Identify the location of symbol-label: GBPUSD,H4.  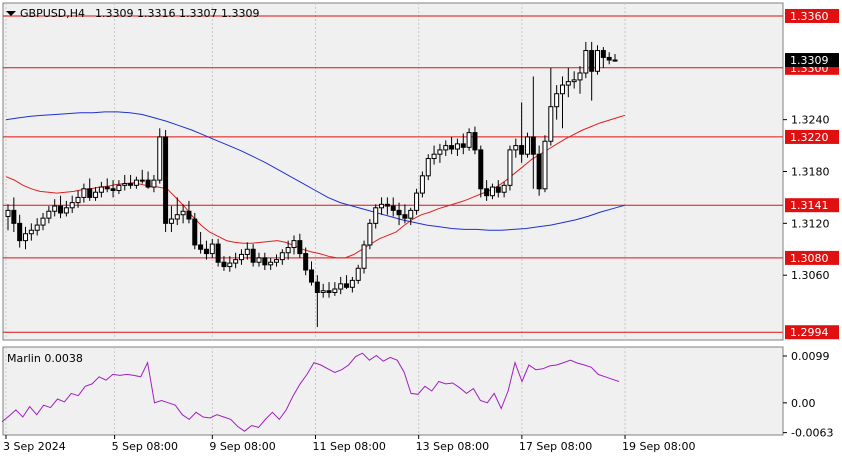
(52, 13).